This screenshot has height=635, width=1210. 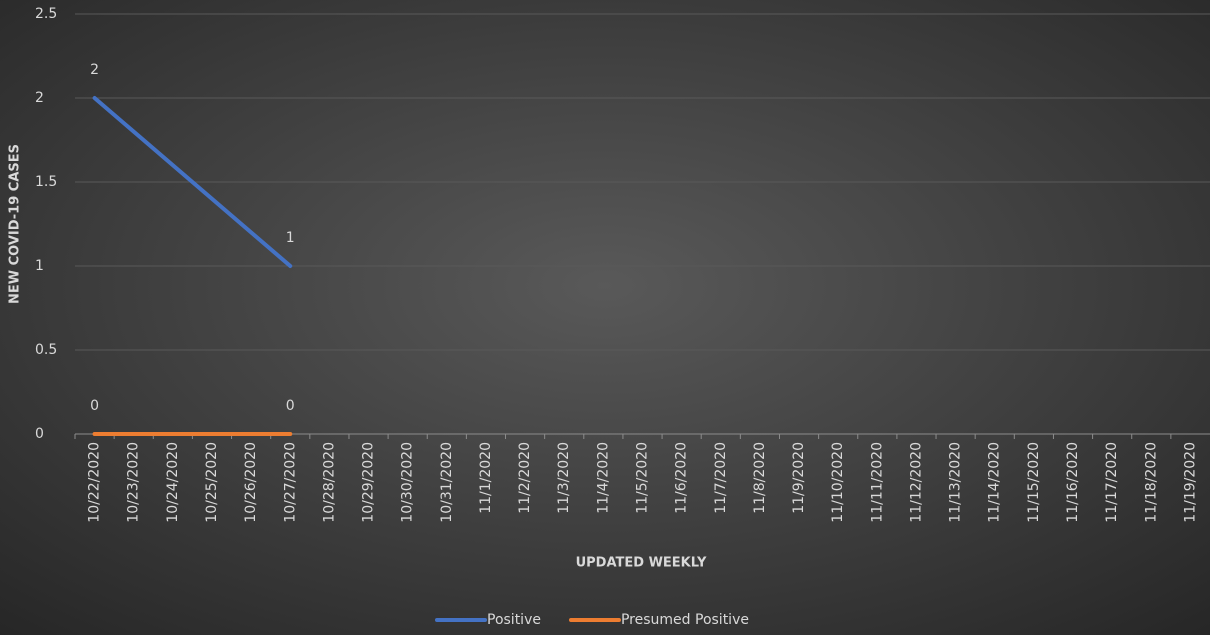 What do you see at coordinates (408, 482) in the screenshot?
I see `x-tick-label: 10/30/2020` at bounding box center [408, 482].